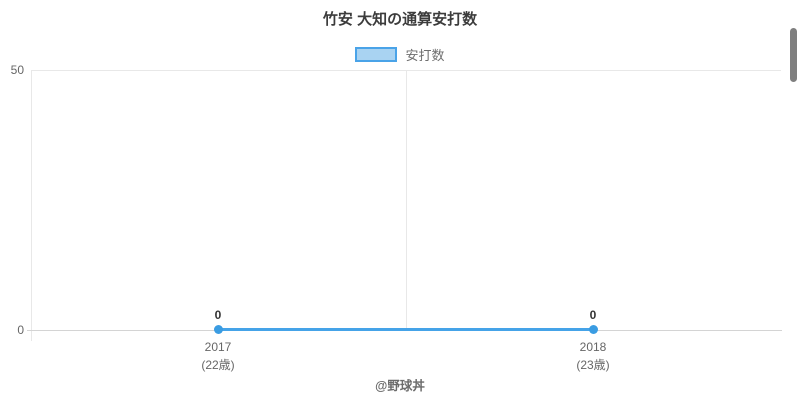 The height and width of the screenshot is (400, 800). I want to click on y-axis-line, so click(31, 205).